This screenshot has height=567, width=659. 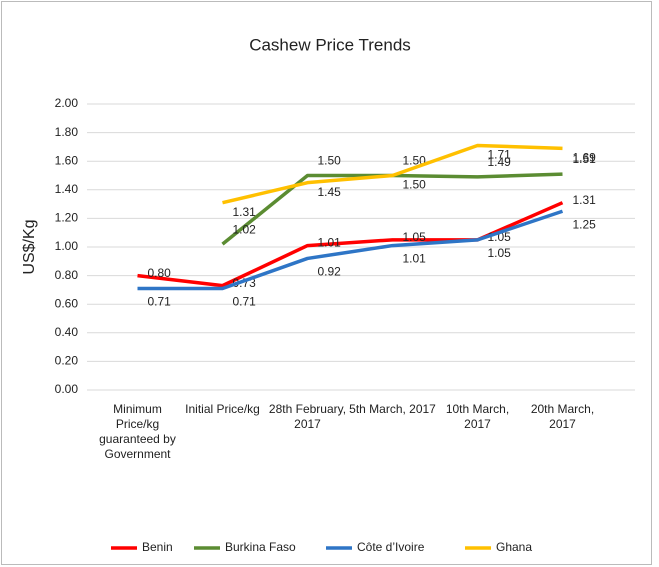 What do you see at coordinates (67, 189) in the screenshot?
I see `y-tick-label: 1.40` at bounding box center [67, 189].